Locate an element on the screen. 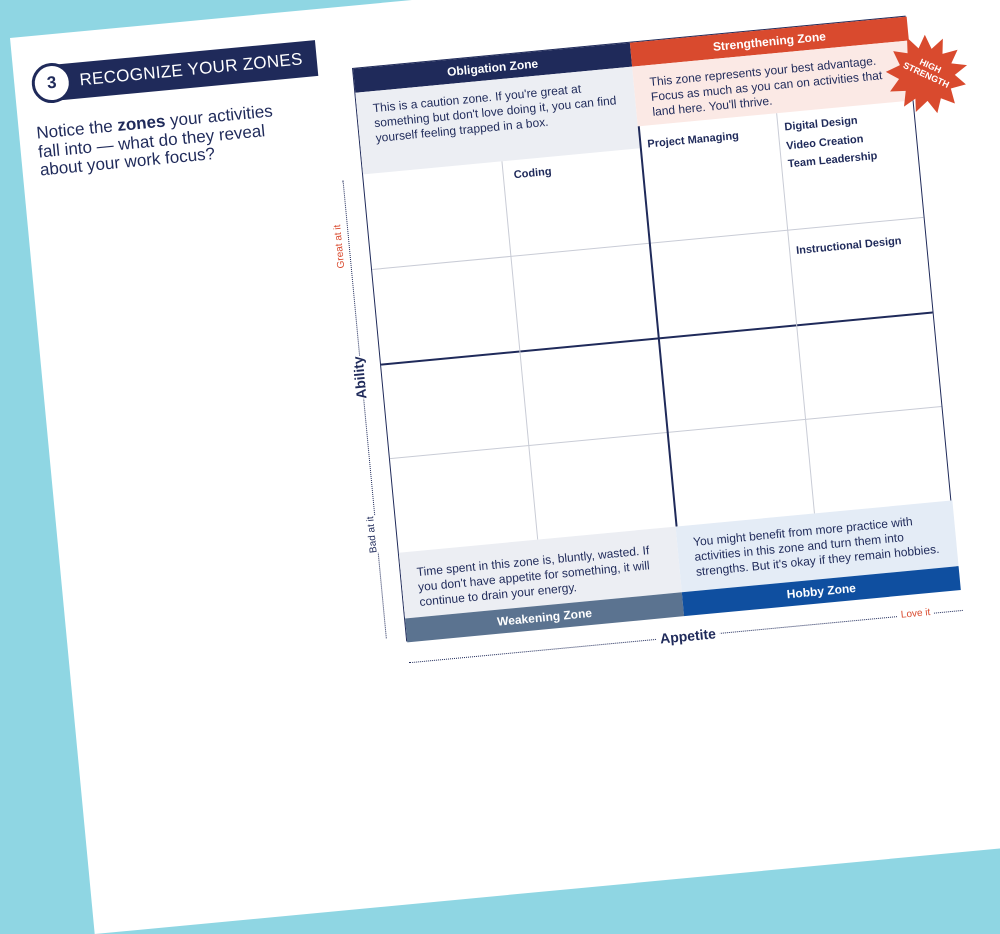 This screenshot has width=1000, height=934. badge-shape is located at coordinates (926, 74).